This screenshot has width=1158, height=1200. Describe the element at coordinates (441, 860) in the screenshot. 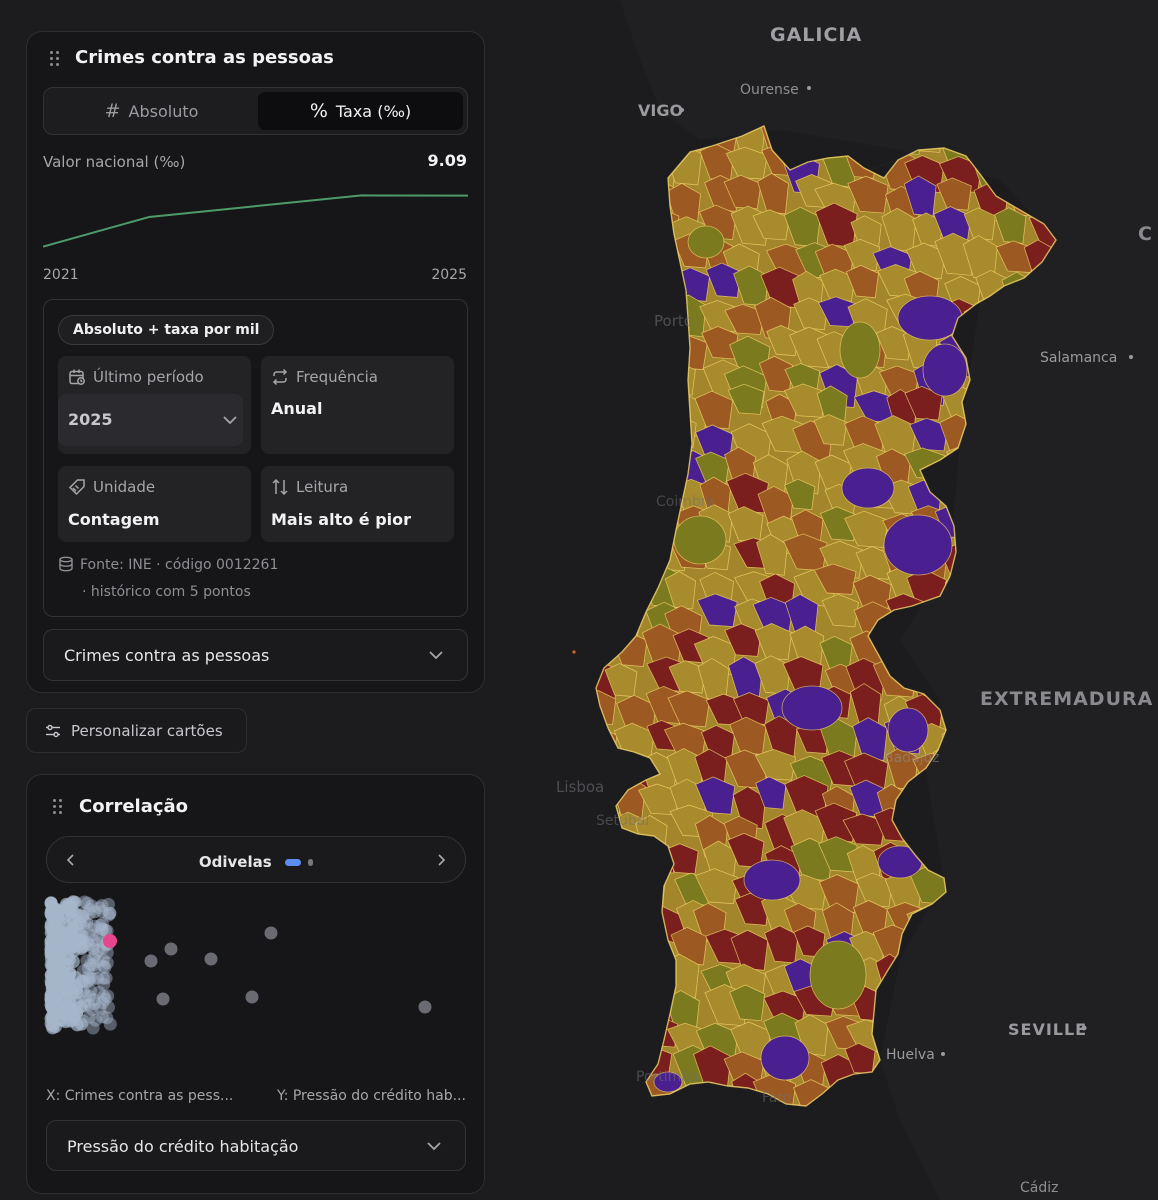

I see `chevron-right-icon` at that location.